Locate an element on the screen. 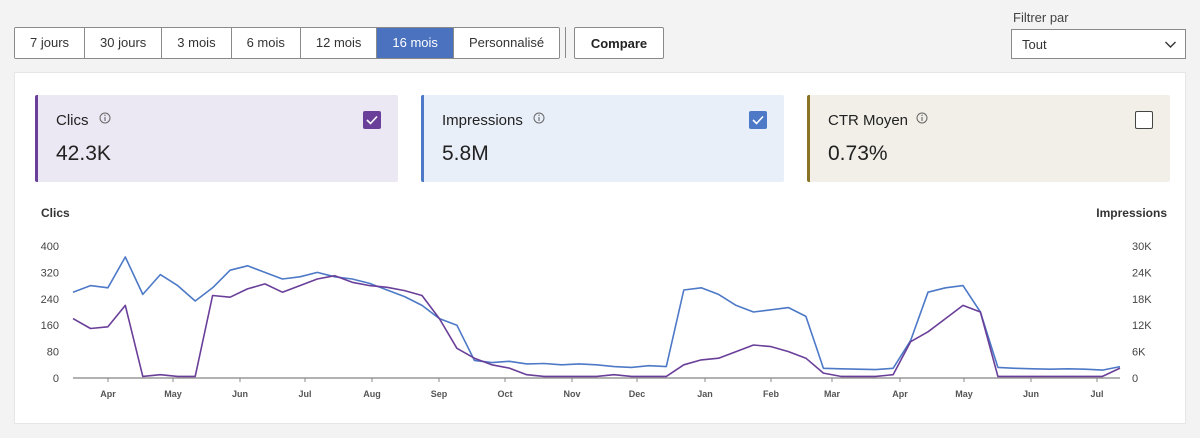 The image size is (1200, 438). metric-card-ctr: CTR Moyen 0.73% is located at coordinates (988, 138).